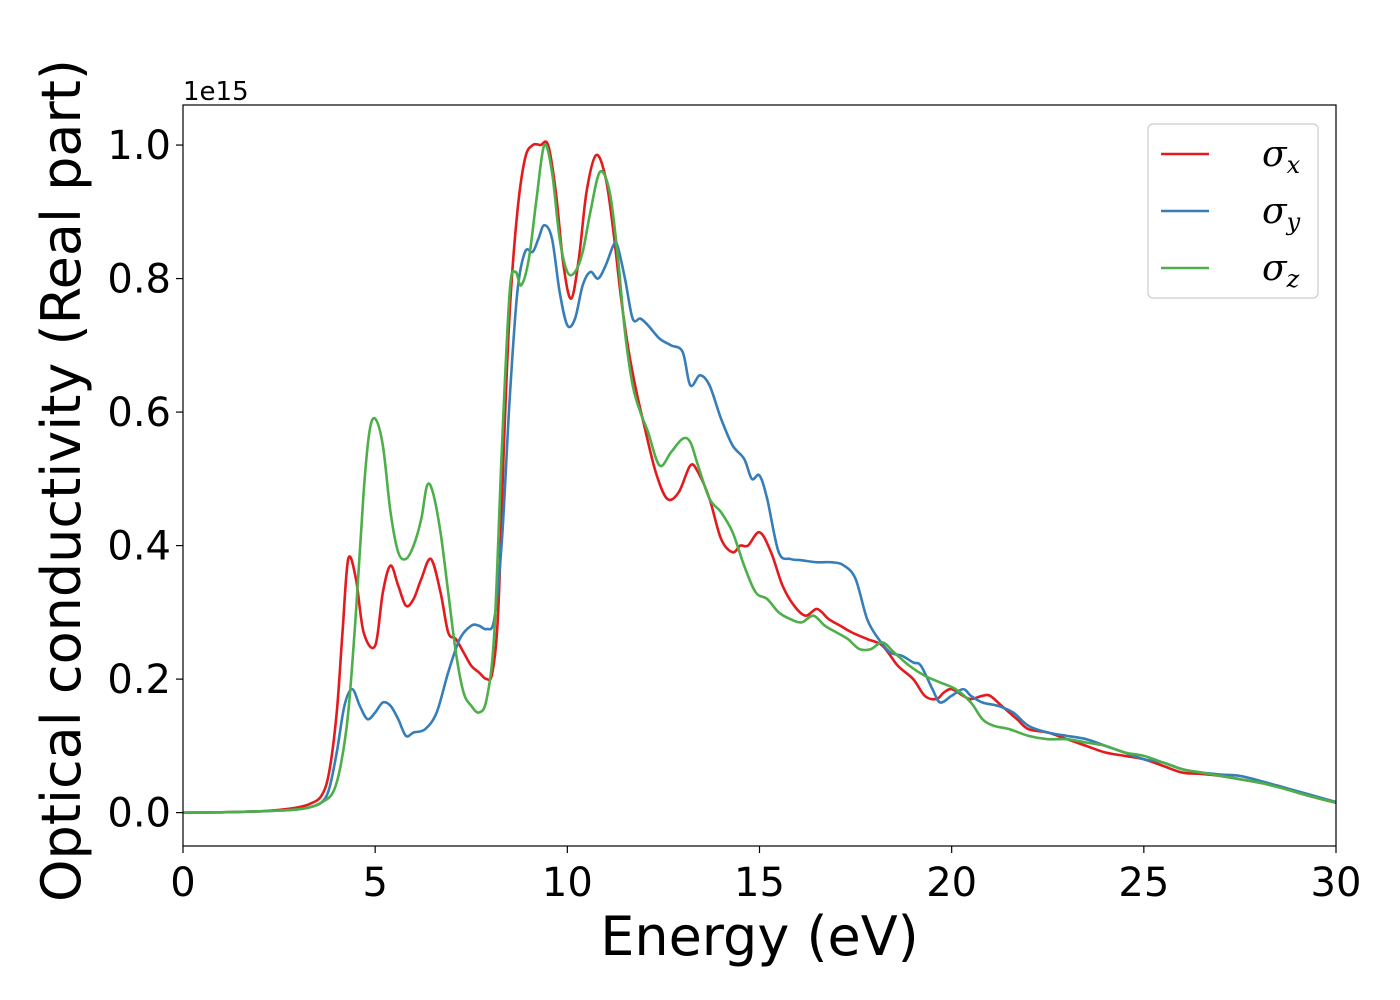 This screenshot has width=1400, height=1000. Describe the element at coordinates (216, 92) in the screenshot. I see `y-offset-label: 1e15` at that location.